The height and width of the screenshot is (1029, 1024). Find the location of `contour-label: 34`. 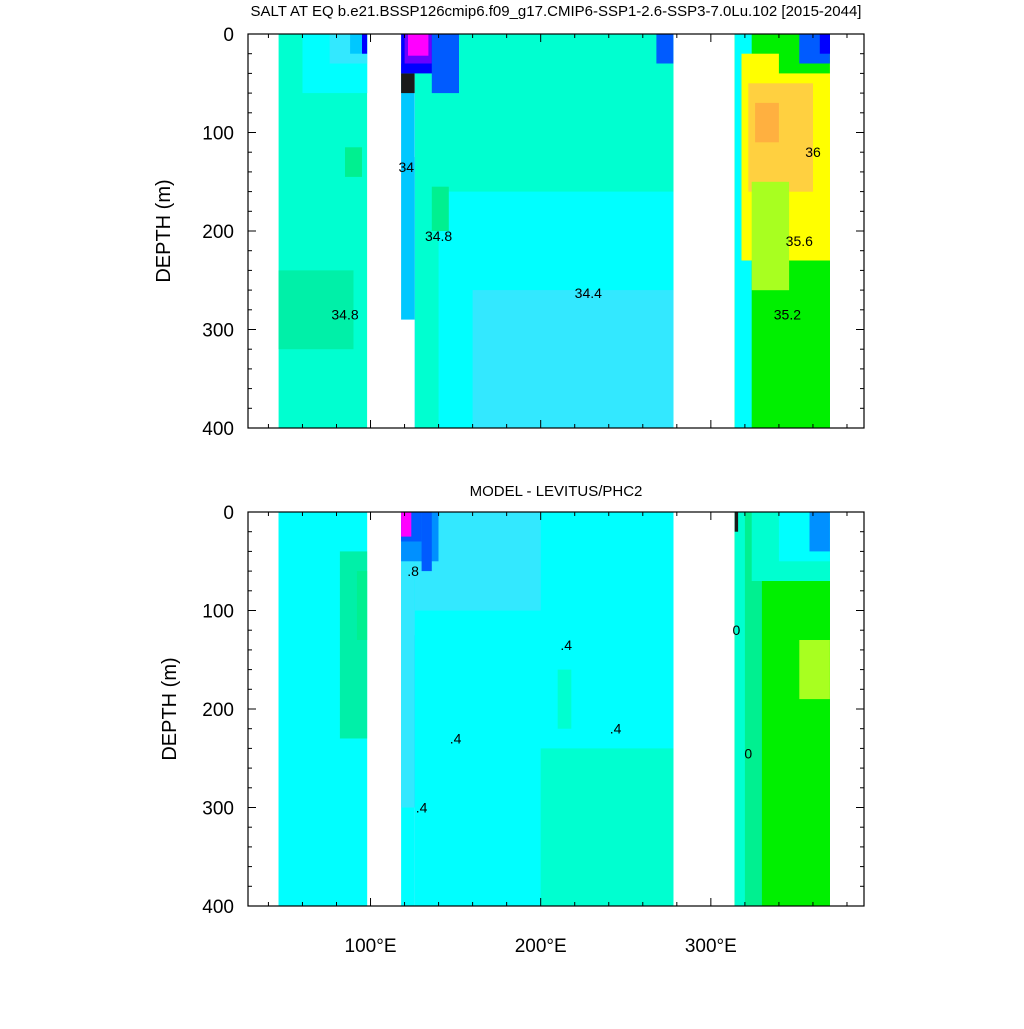

contour-label: 34 is located at coordinates (407, 167).